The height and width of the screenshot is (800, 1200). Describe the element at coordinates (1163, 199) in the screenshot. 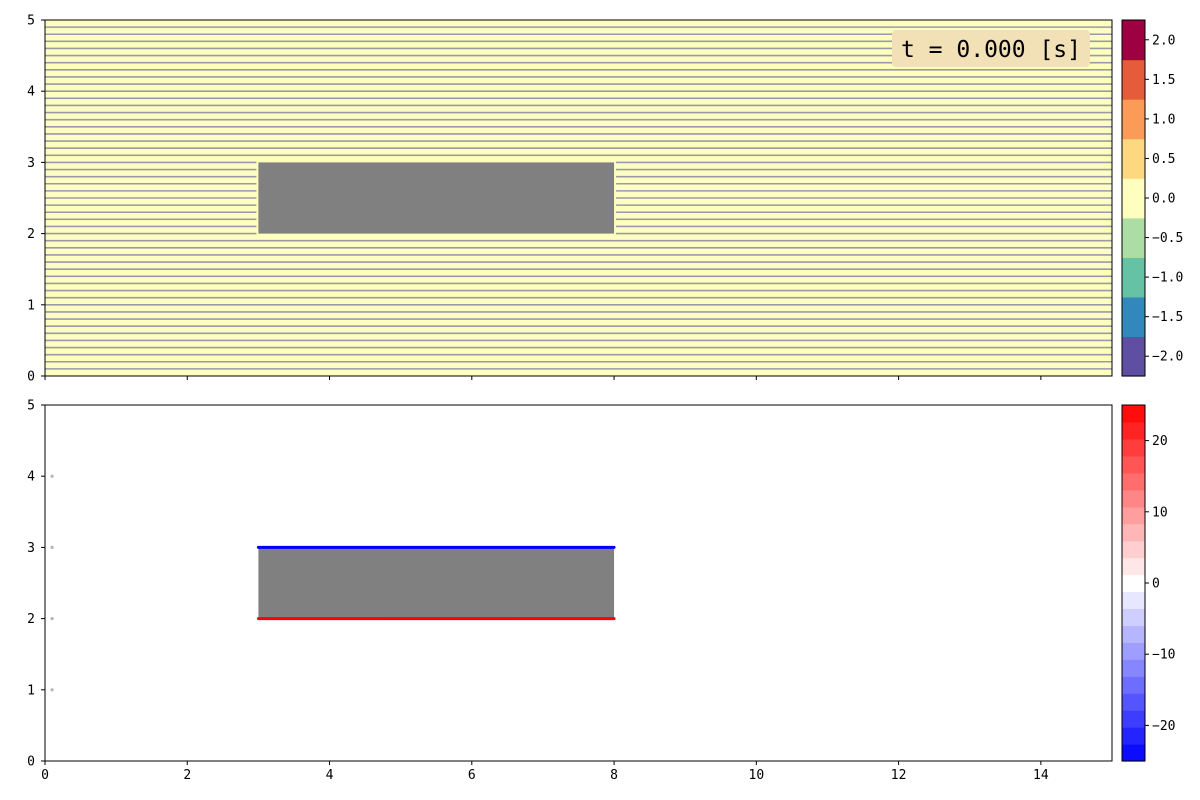

I see `colorbar-tick-label: 0.0` at that location.